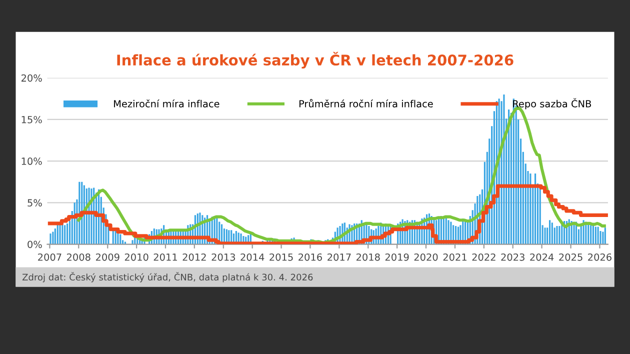  Describe the element at coordinates (167, 277) in the screenshot. I see `text: Zdroj dat: Český statistický úřad, ČNB, data platná k 30. 4. 2026` at that location.